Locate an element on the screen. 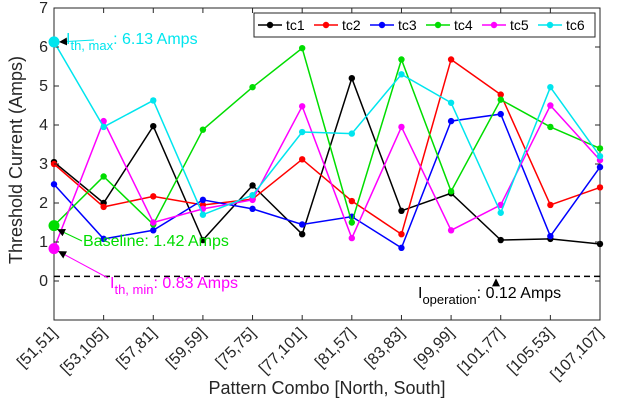  legend-item-tc6: tc6 is located at coordinates (561, 25).